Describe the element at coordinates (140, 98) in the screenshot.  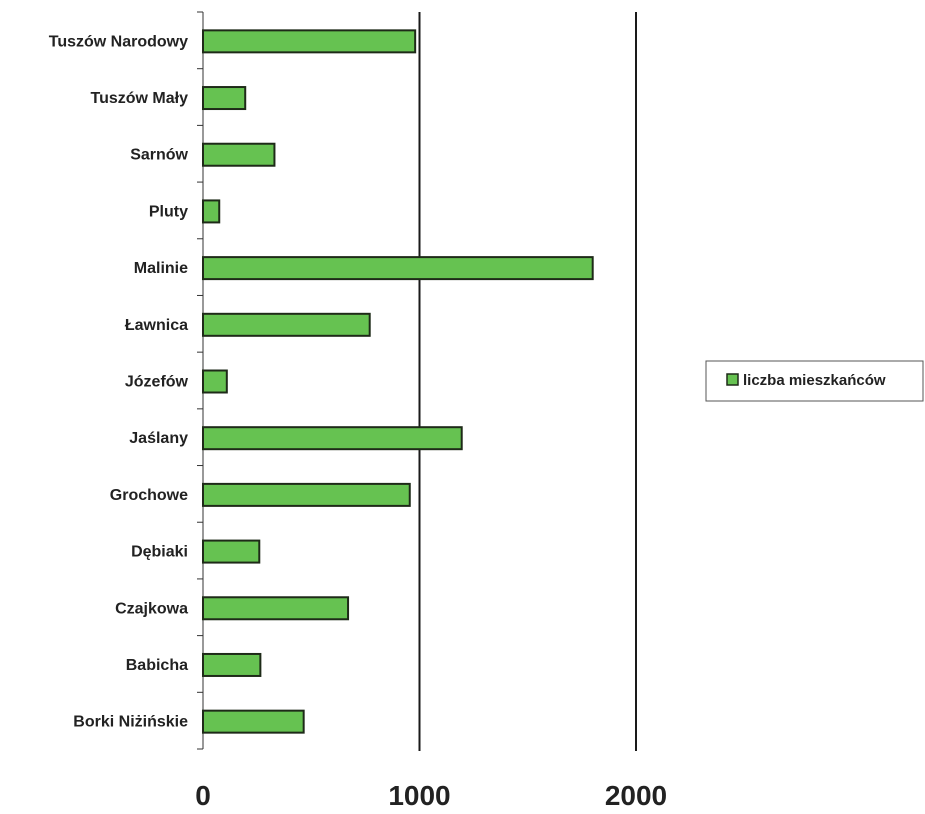
I see `category-label: Tuszów Mały` at that location.